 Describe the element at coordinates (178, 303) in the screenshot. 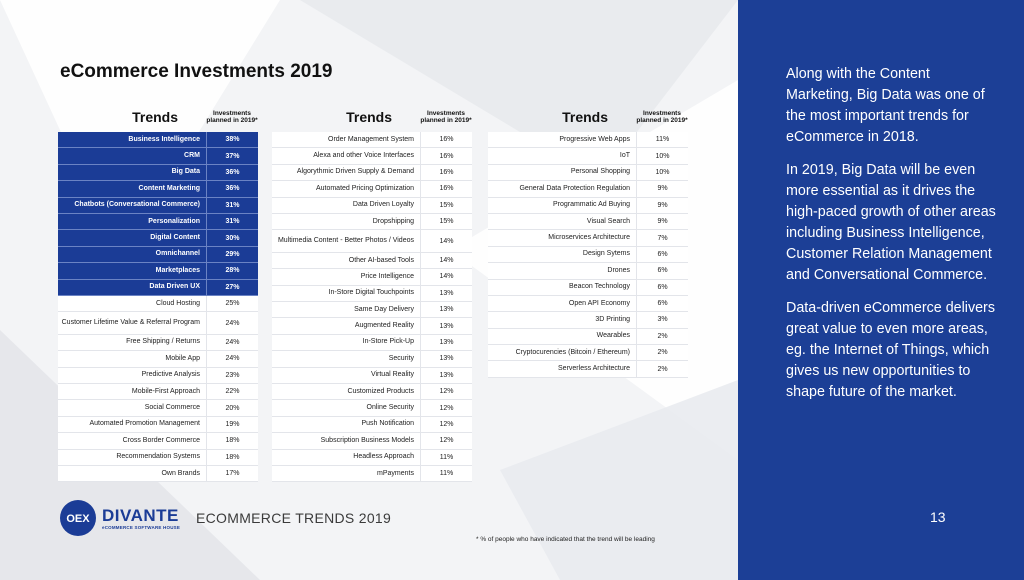

I see `trend-name: Cloud Hosting` at that location.